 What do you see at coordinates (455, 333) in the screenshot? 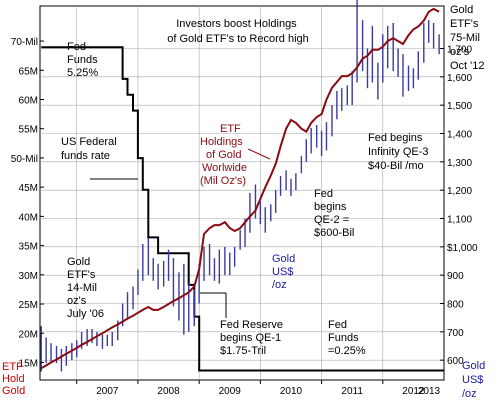
I see `right-tick-label: 700` at bounding box center [455, 333].